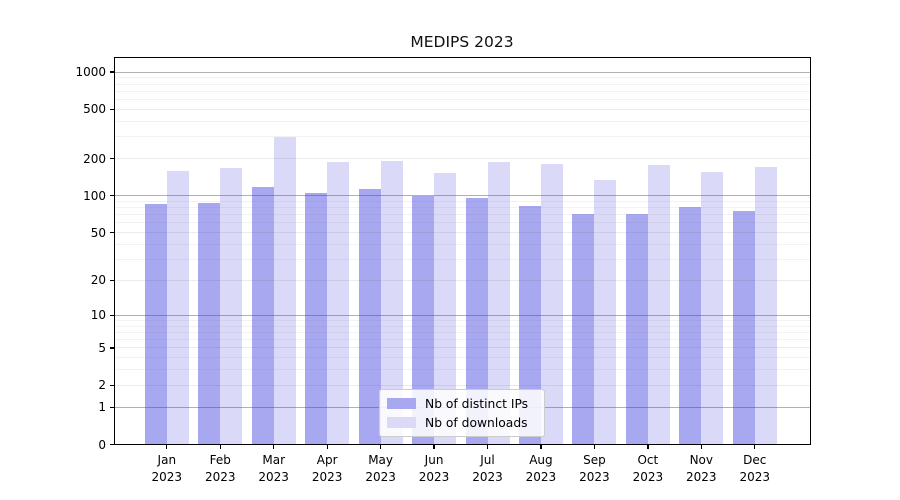 This screenshot has width=900, height=500. Describe the element at coordinates (701, 468) in the screenshot. I see `x-tick-label-nov: Nov 2023` at that location.